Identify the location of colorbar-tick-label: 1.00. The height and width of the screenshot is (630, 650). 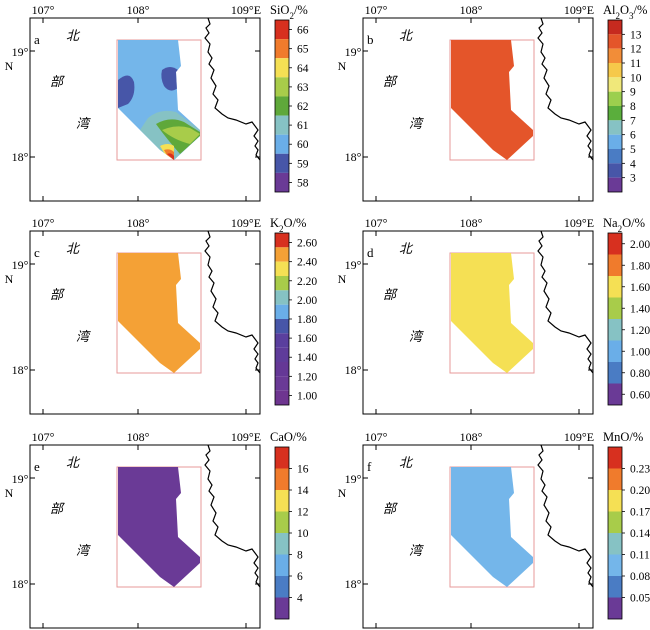
(307, 396).